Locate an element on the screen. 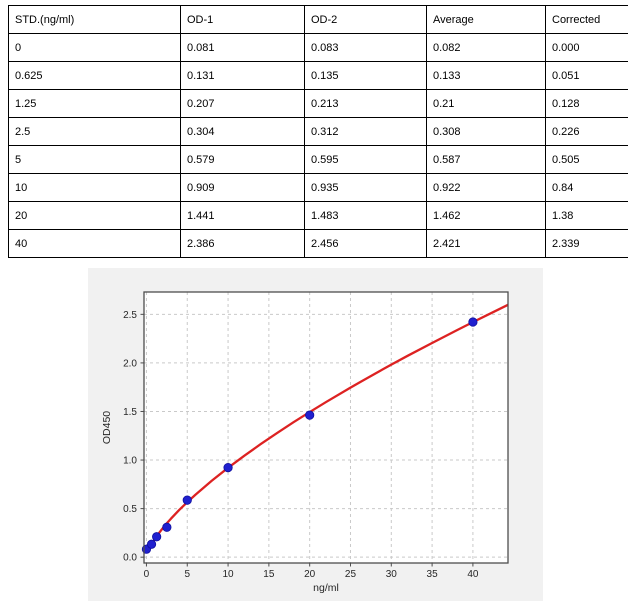  table-cell: 0.625 is located at coordinates (94, 75).